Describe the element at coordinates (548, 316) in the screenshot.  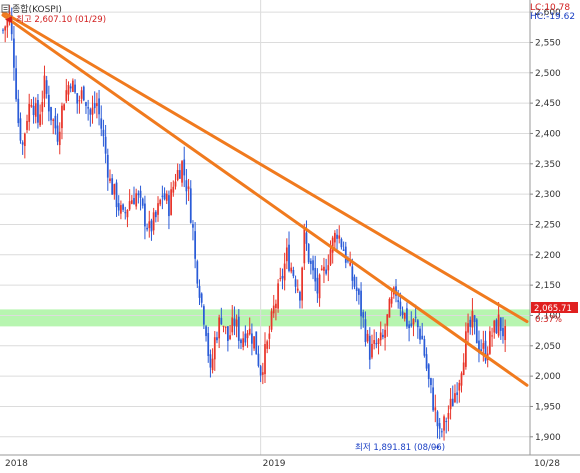
I see `y-tick-label: 2,100` at that location.